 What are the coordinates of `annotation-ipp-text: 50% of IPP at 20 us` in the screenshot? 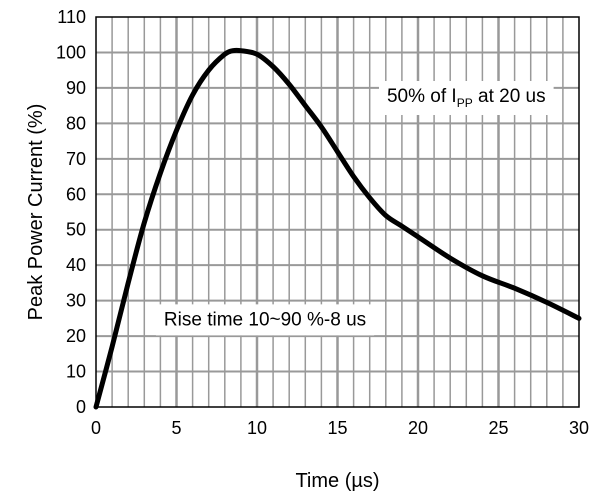 It's located at (466, 98).